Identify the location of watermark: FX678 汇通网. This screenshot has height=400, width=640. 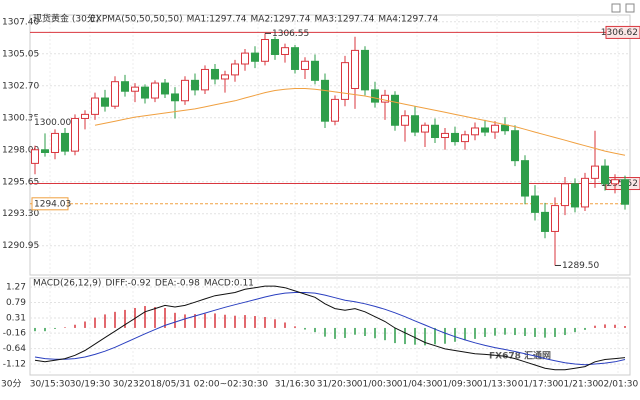
(520, 356).